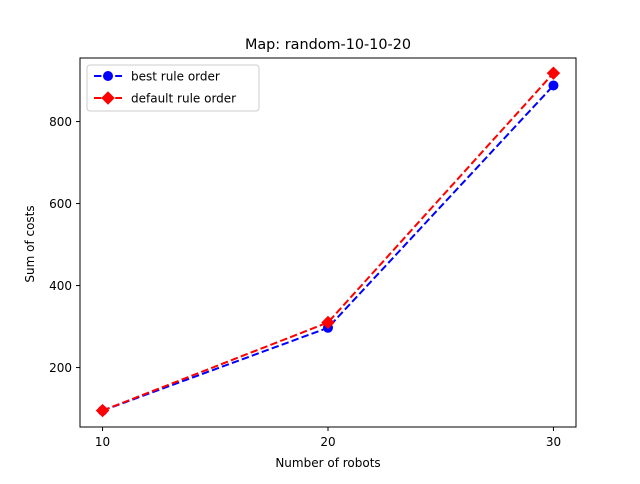  I want to click on y-tick-label: 400, so click(60, 286).